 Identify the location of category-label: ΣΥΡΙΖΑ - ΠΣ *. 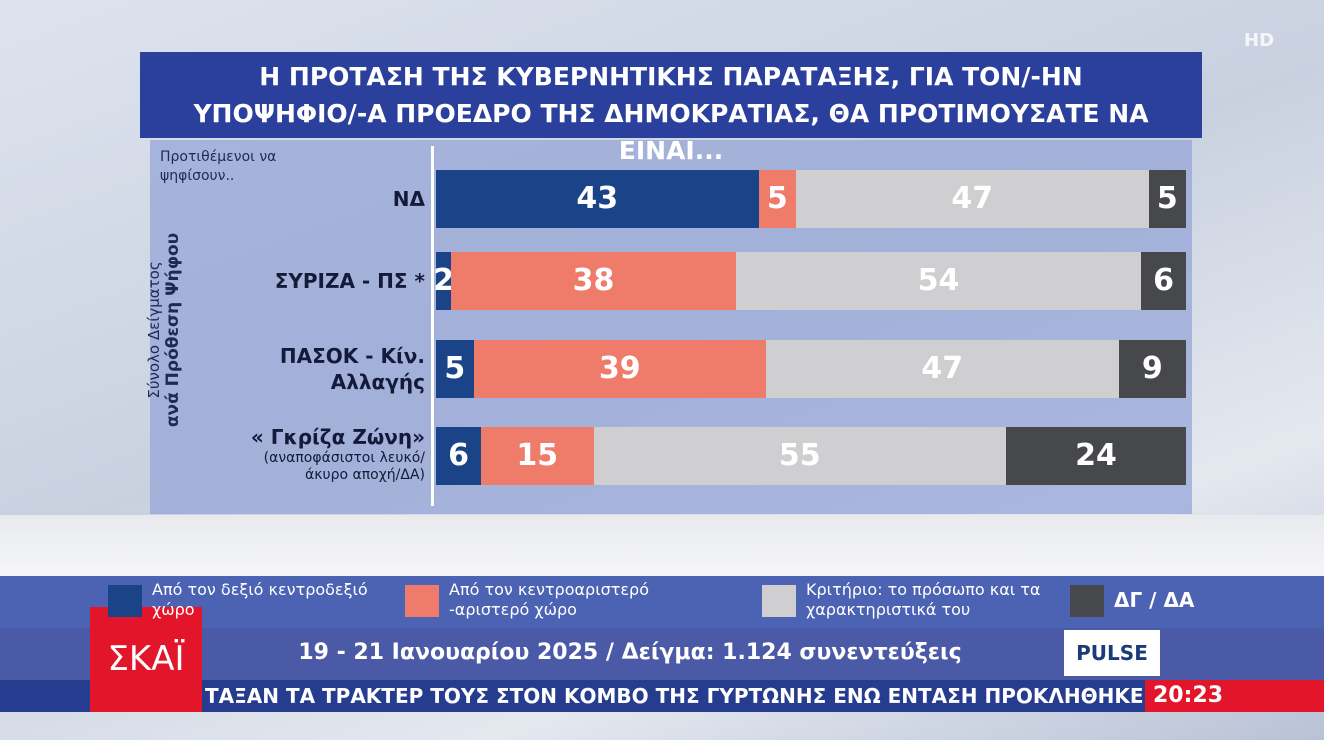
(349, 281).